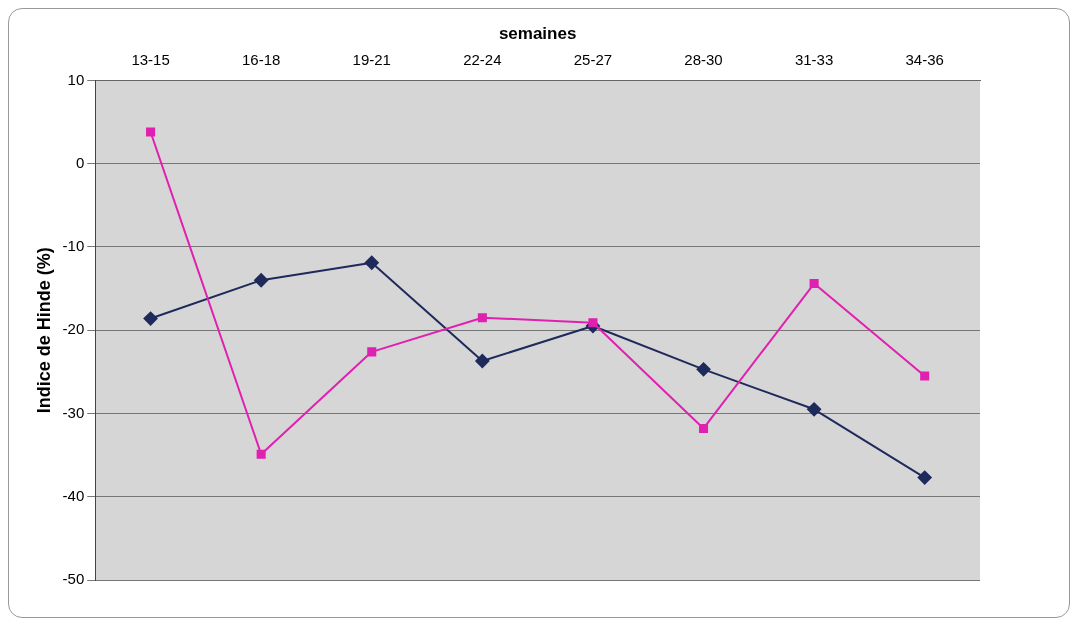 The image size is (1081, 629). Describe the element at coordinates (80, 162) in the screenshot. I see `y-tick-label: 0` at that location.